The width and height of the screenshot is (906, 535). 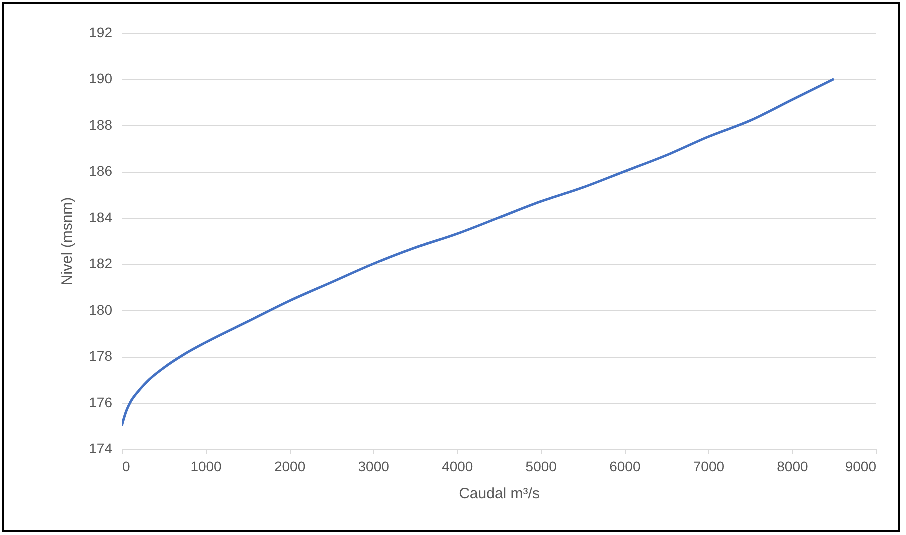 What do you see at coordinates (861, 466) in the screenshot?
I see `x-tick-label: 9000` at bounding box center [861, 466].